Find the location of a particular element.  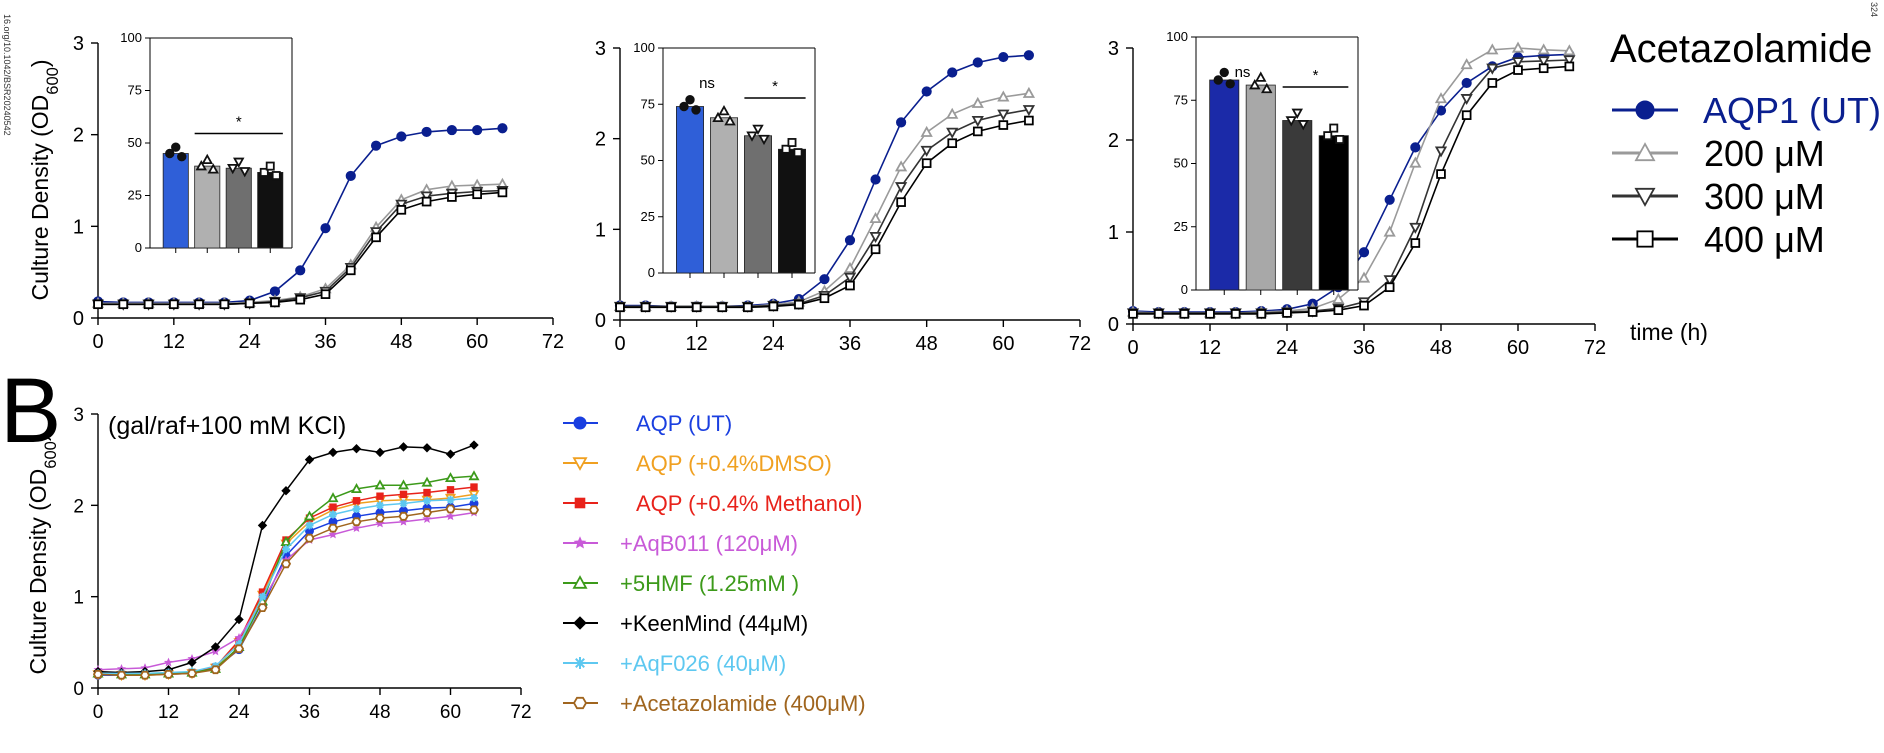

x-tick-label: 48 is located at coordinates (379, 712).